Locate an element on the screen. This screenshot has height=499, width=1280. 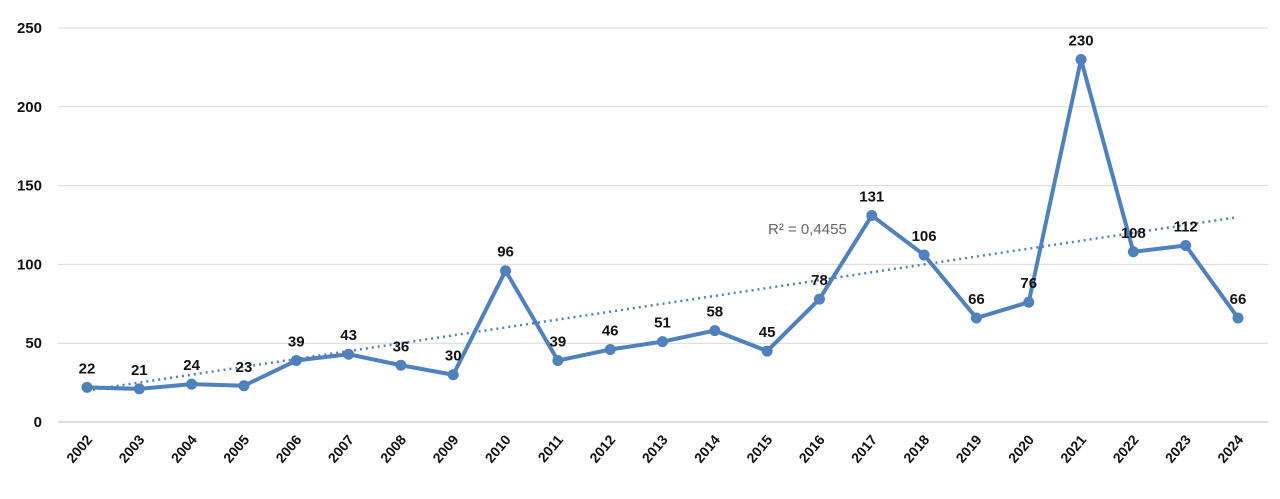
y-tick-label: 50 is located at coordinates (33, 343).